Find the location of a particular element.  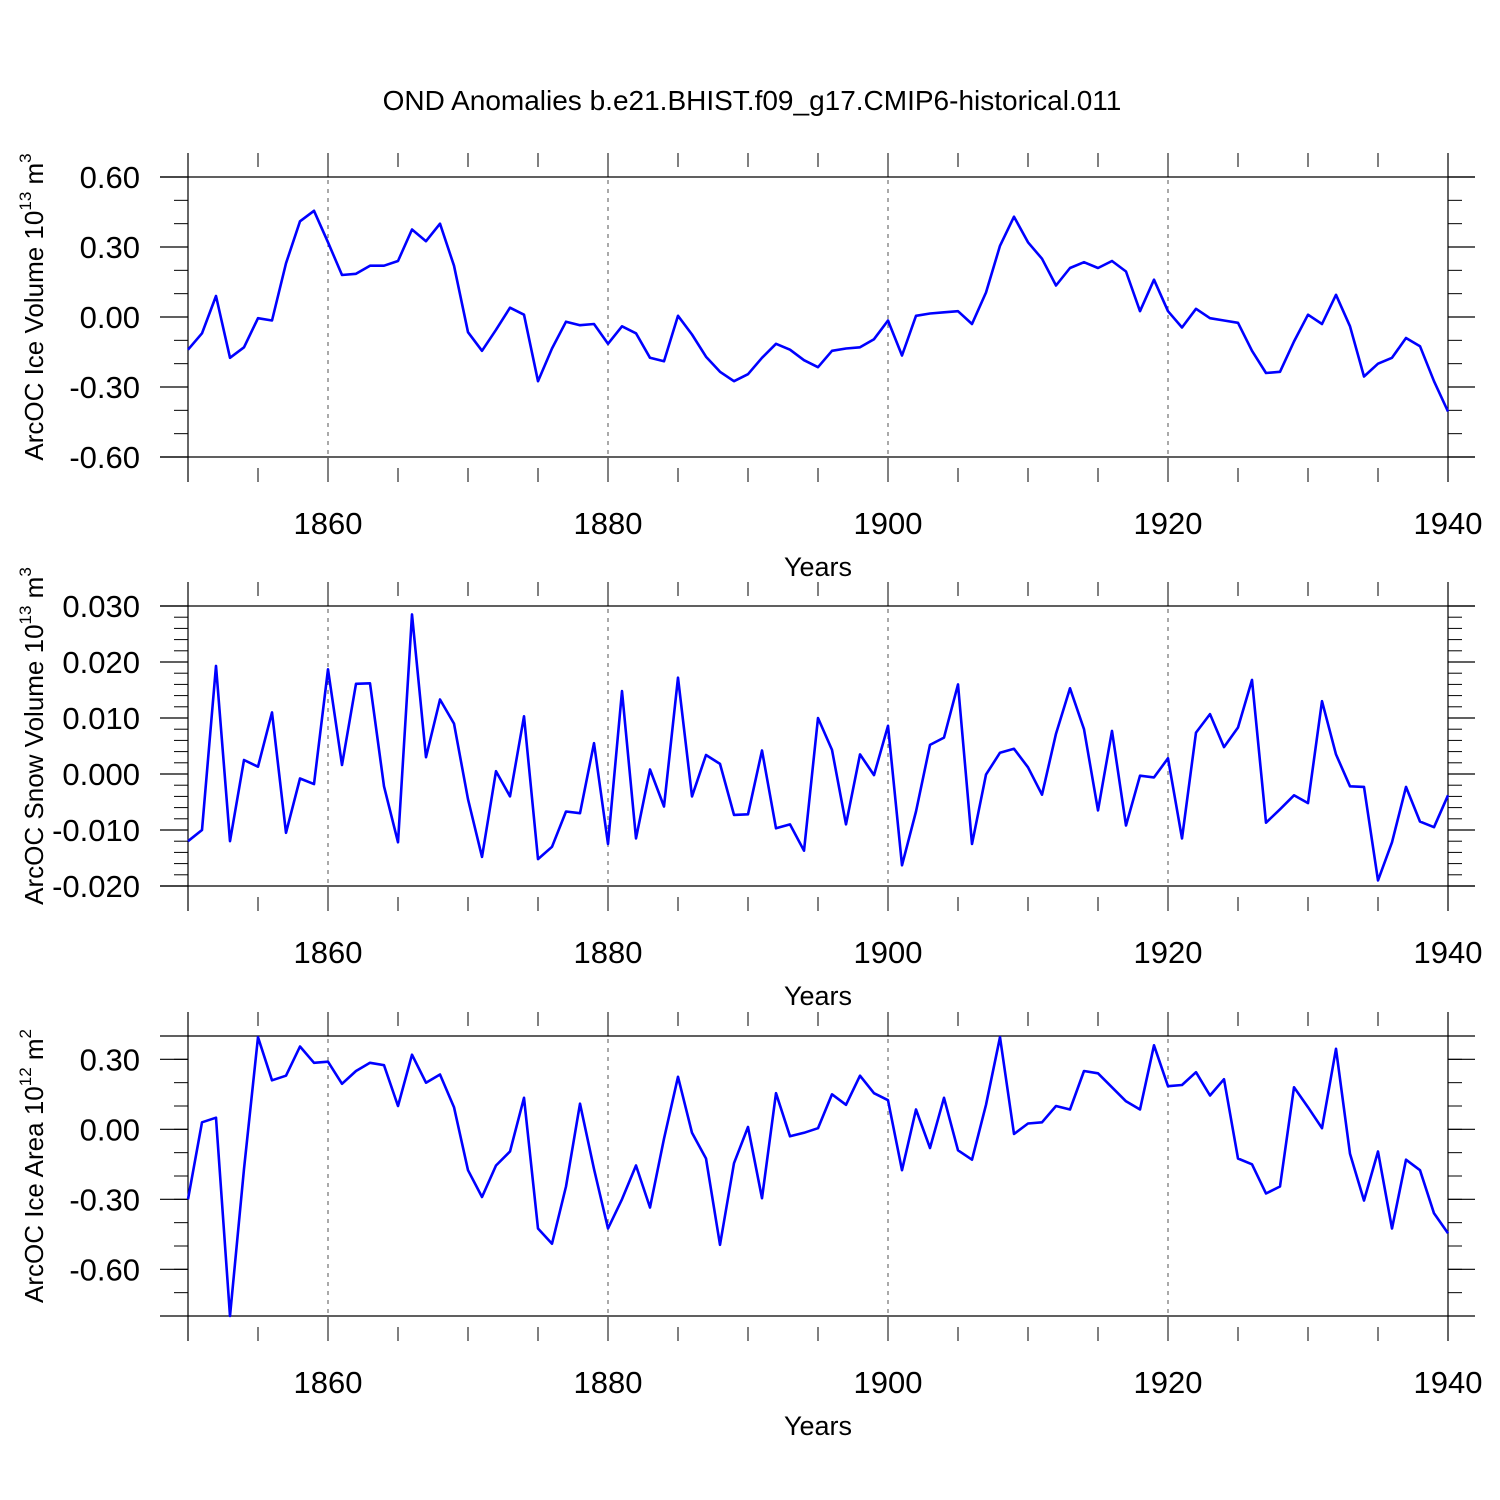

y-axis-label: ArcOC Ice Volume 1013 m3 is located at coordinates (32, 306).